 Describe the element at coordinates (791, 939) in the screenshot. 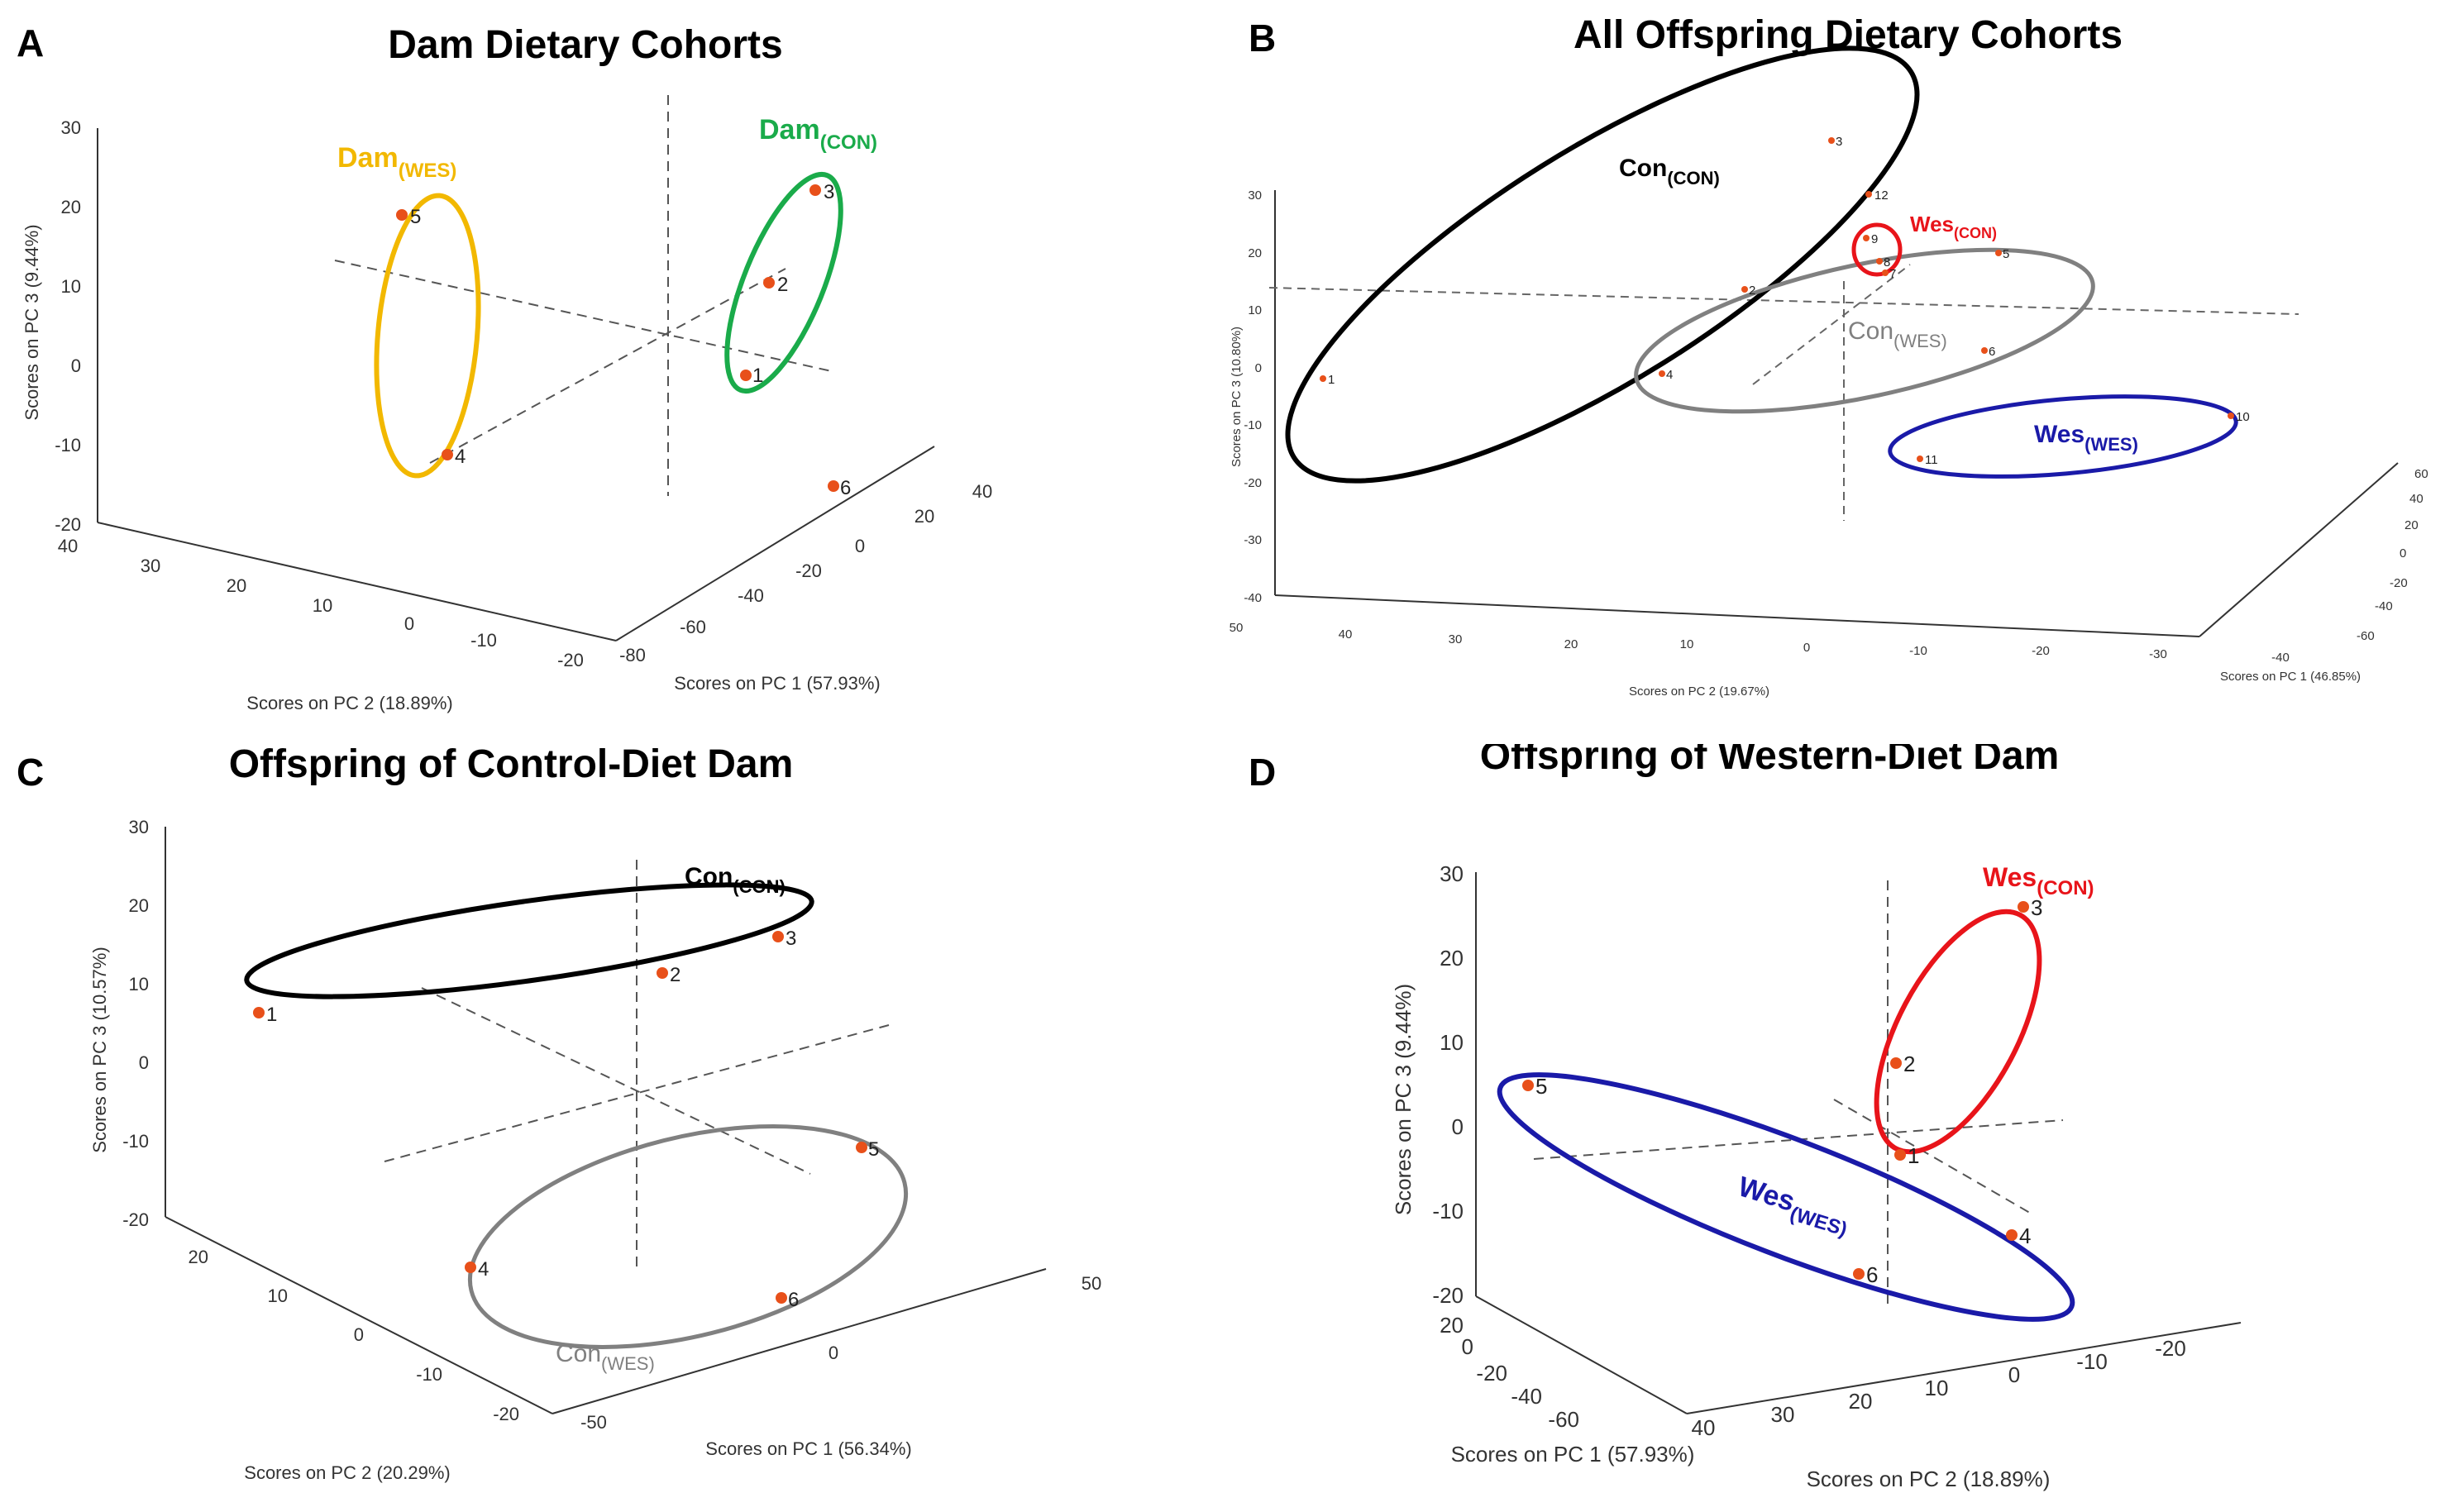

I see `point-label: 3` at that location.